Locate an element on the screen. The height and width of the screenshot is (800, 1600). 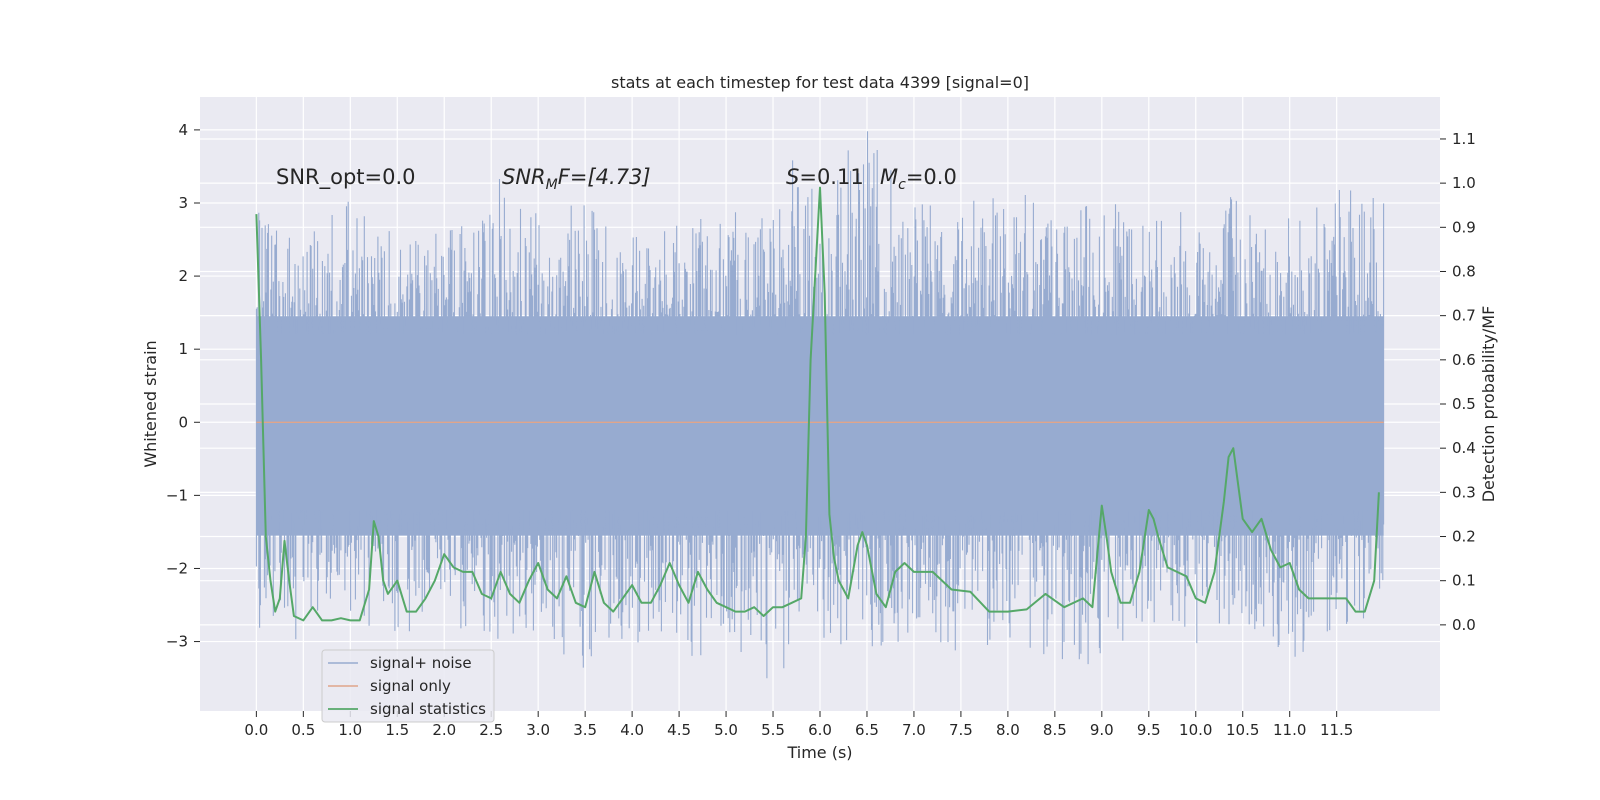
x-tick-label: 10.5 is located at coordinates (1242, 730).